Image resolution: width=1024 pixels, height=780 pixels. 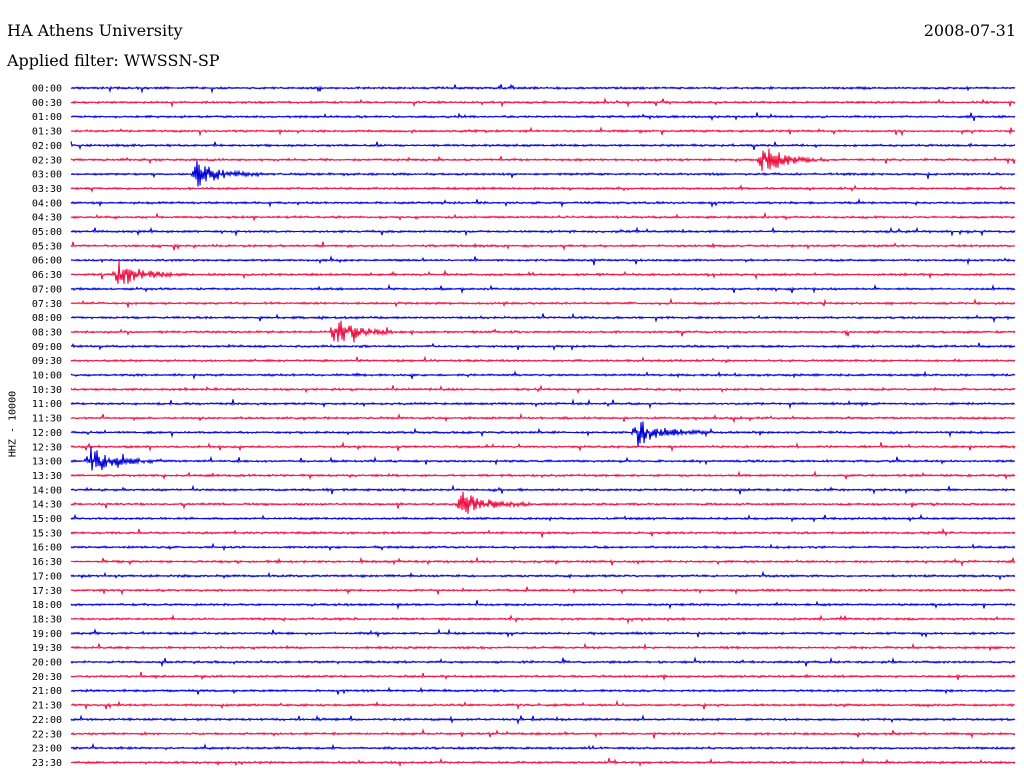 I want to click on row-time-label: 18:30, so click(x=47, y=619).